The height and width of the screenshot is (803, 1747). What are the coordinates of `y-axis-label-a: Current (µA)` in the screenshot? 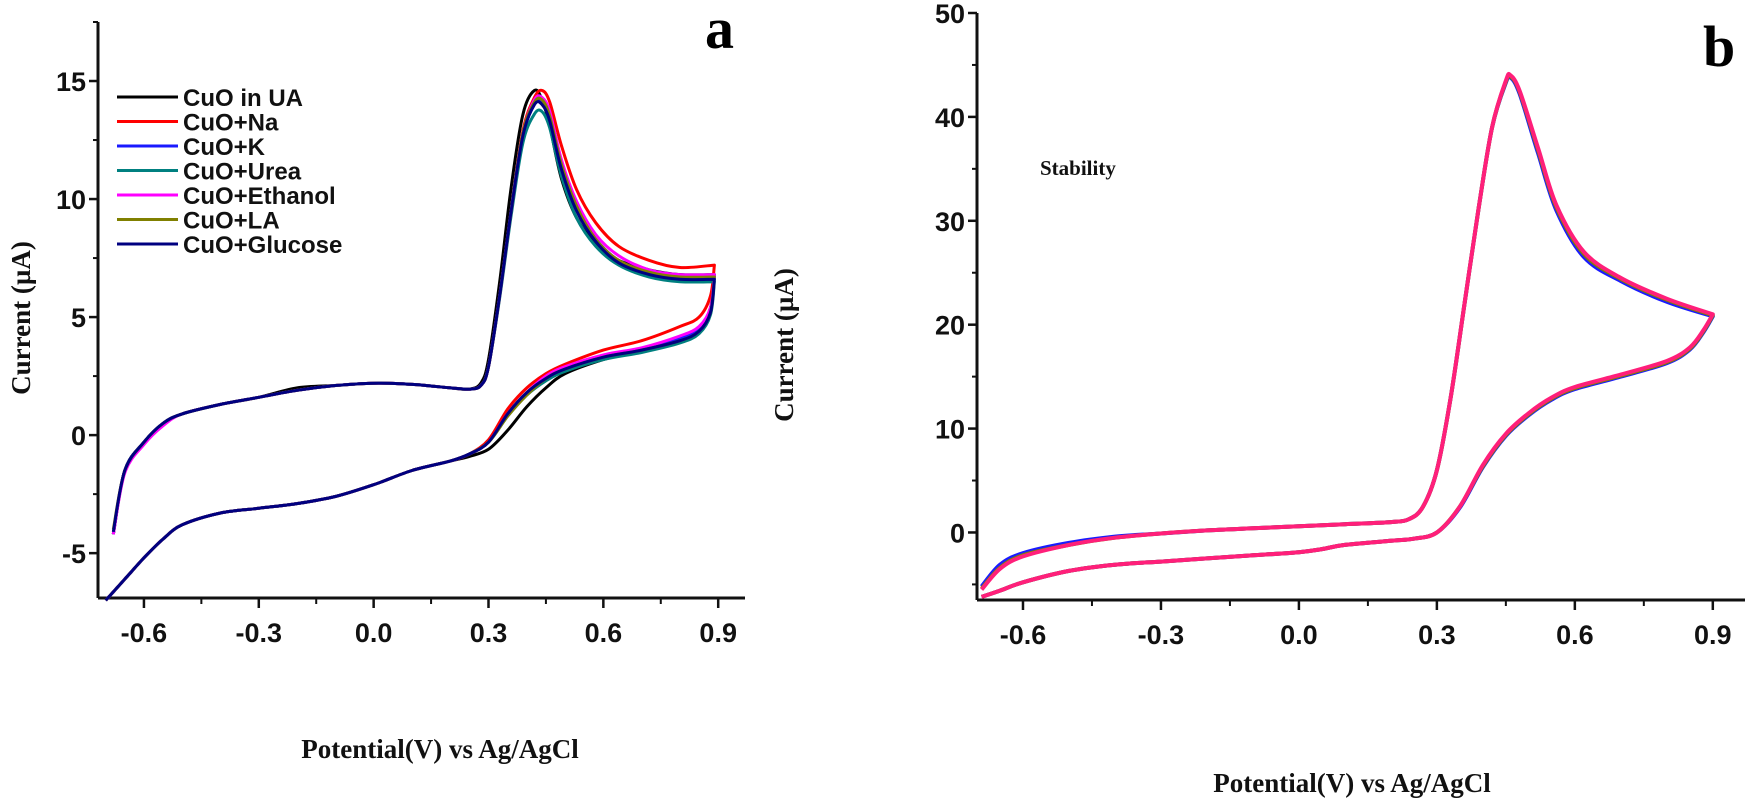 It's located at (21, 318).